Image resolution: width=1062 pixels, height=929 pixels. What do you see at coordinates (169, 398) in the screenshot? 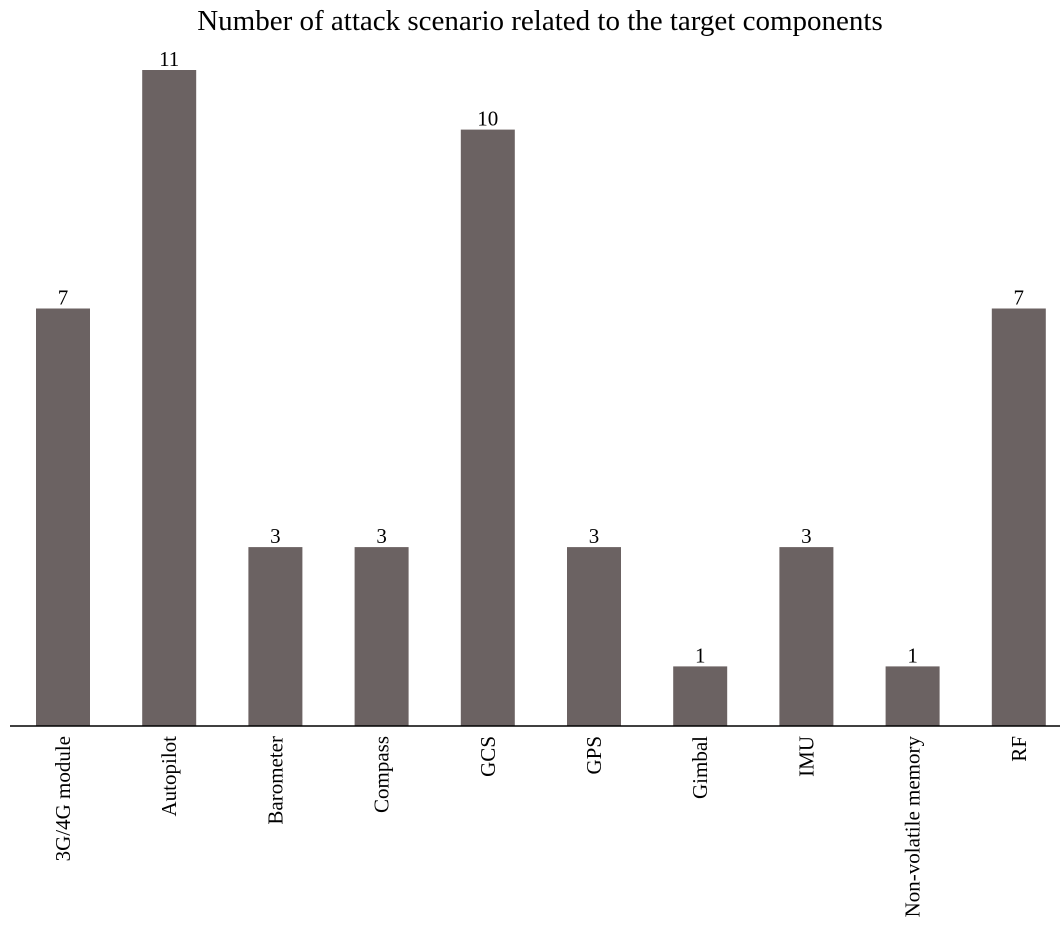
I see `bar-autopilot` at bounding box center [169, 398].